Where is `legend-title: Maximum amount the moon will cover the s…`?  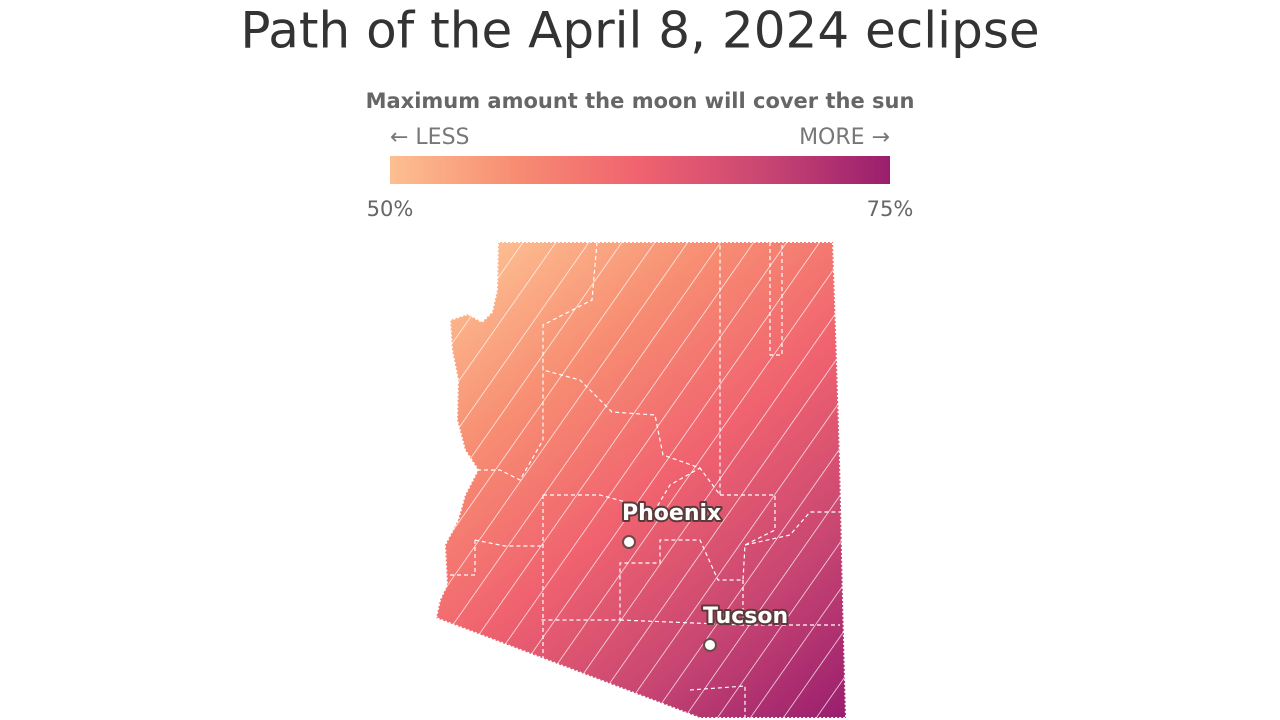
legend-title: Maximum amount the moon will cover the s… is located at coordinates (640, 101).